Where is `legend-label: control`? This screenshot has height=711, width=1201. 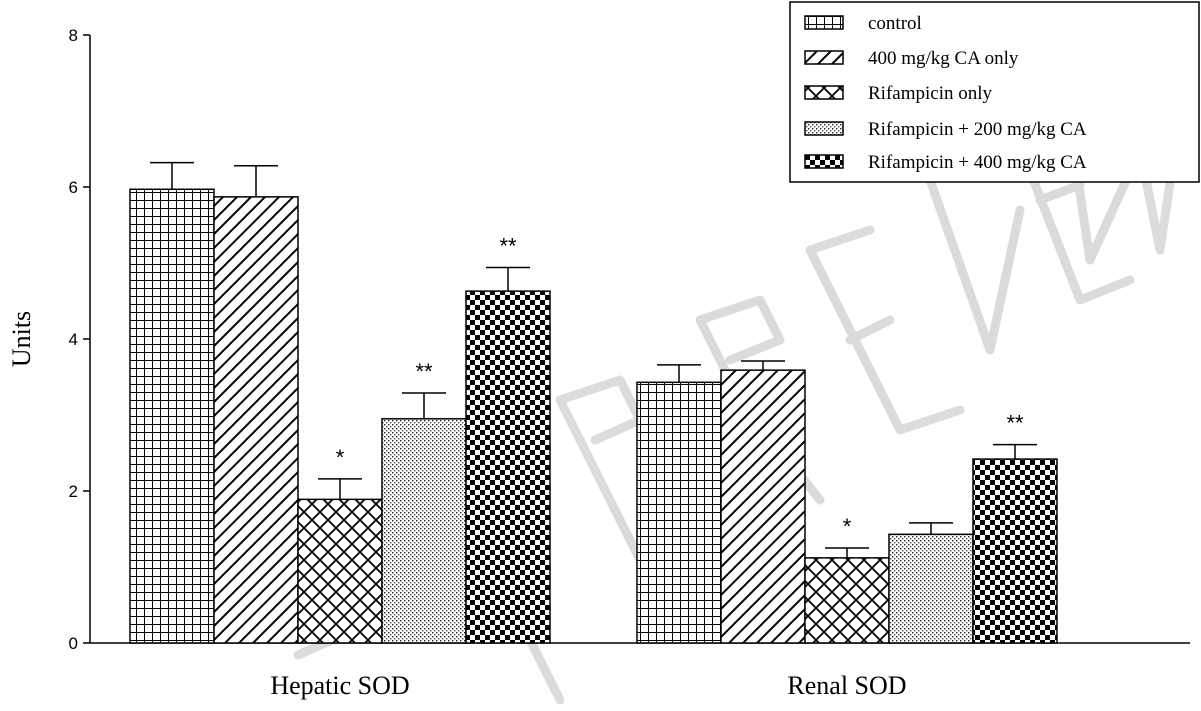 legend-label: control is located at coordinates (895, 23).